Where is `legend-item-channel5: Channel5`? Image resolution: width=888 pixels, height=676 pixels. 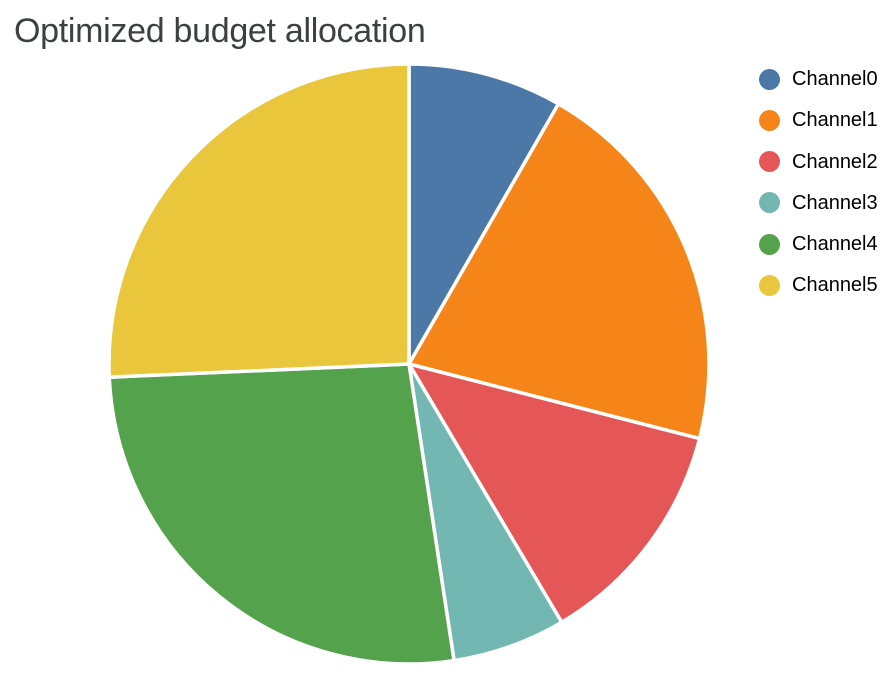 legend-item-channel5: Channel5 is located at coordinates (818, 285).